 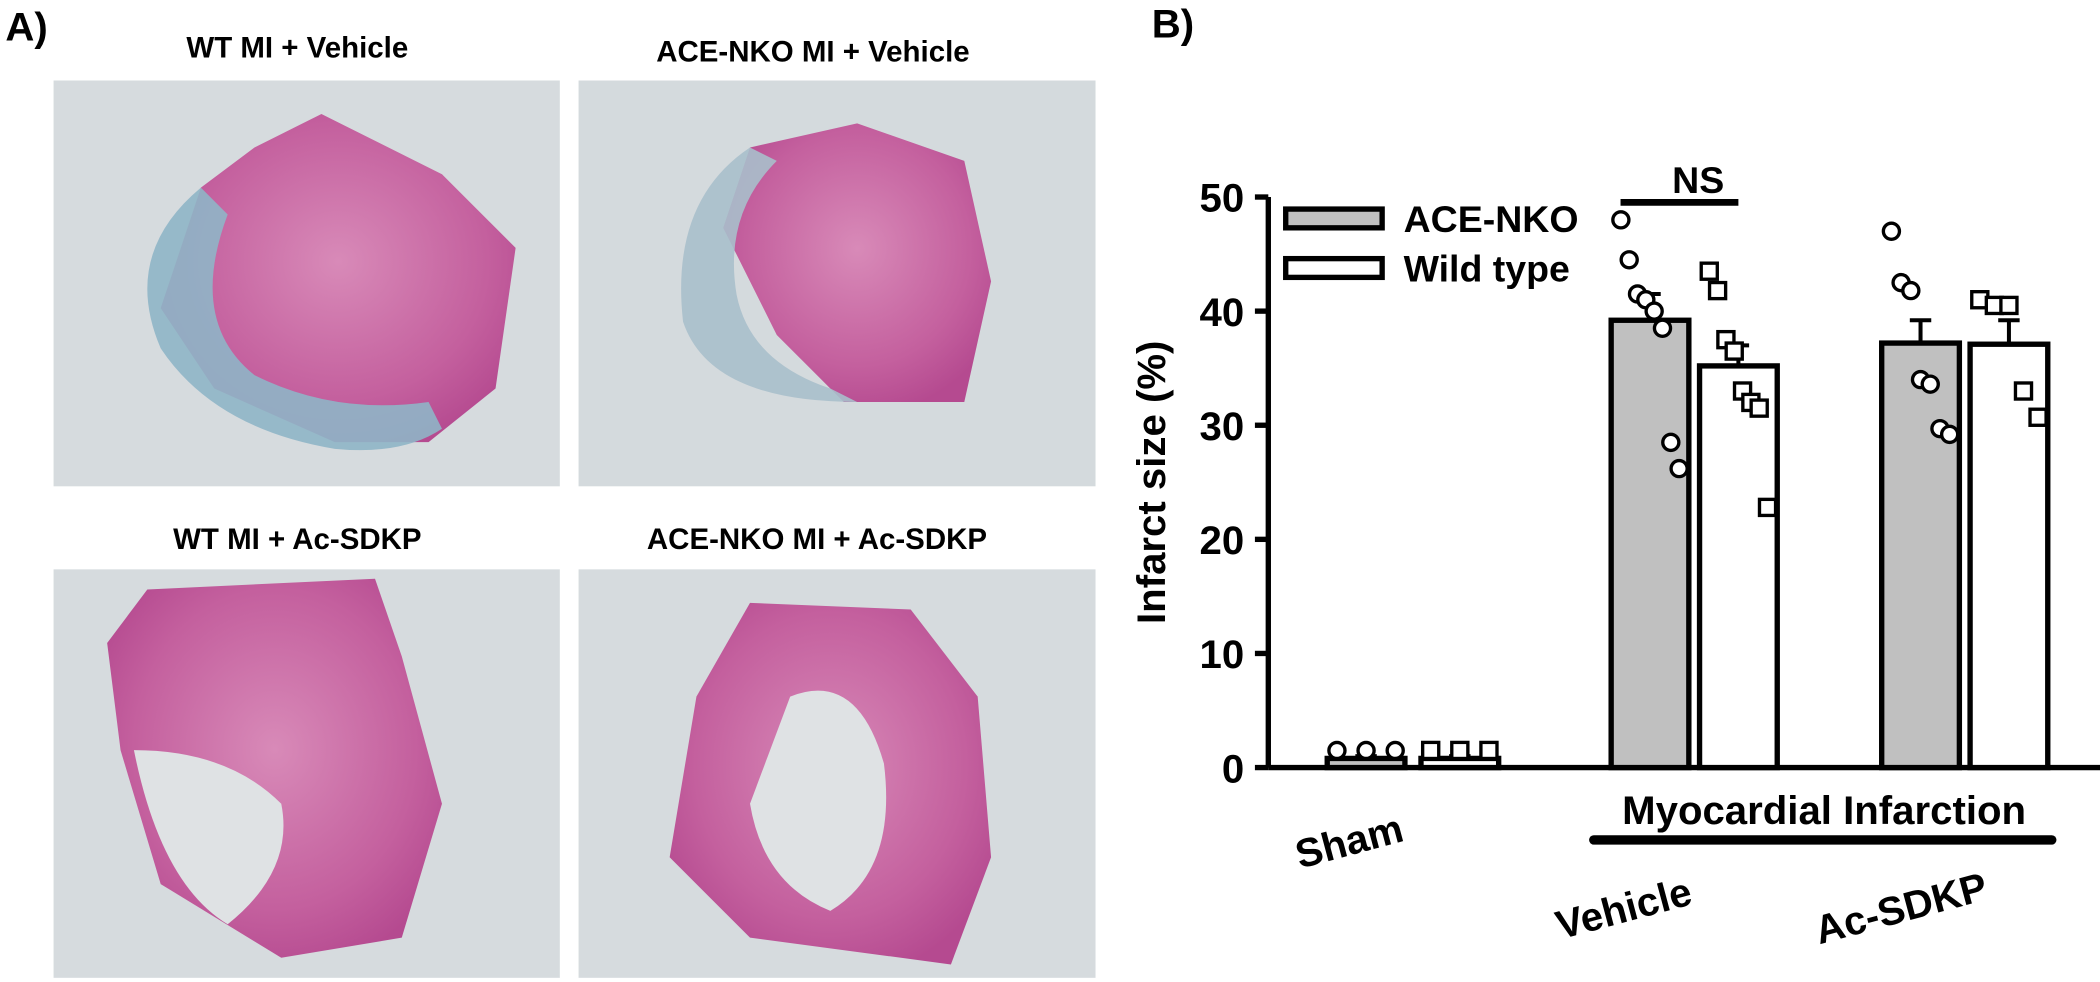 What do you see at coordinates (1151, 482) in the screenshot?
I see `y-axis-label: Infarct size (%)` at bounding box center [1151, 482].